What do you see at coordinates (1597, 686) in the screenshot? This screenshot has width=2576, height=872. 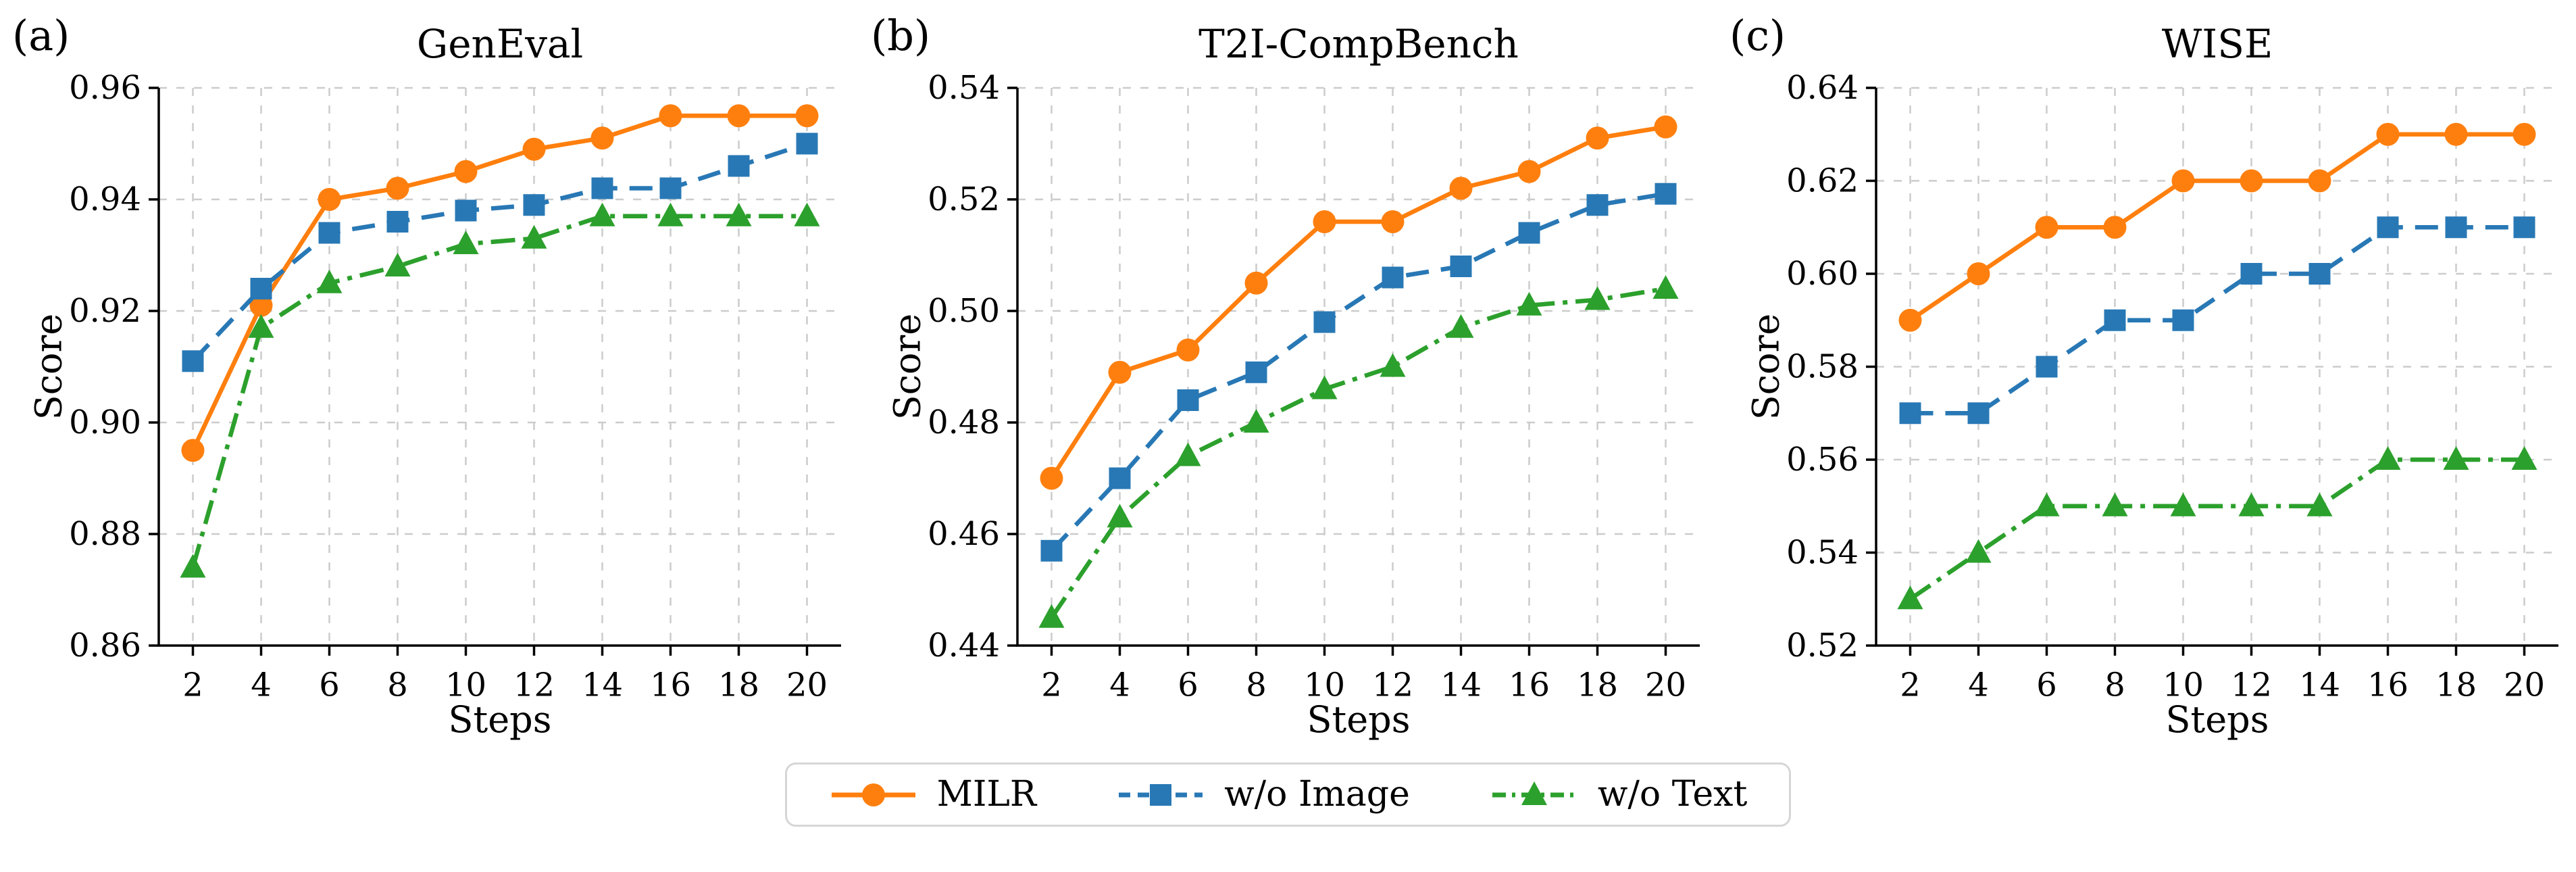 I see `x-tick-label: 18` at bounding box center [1597, 686].